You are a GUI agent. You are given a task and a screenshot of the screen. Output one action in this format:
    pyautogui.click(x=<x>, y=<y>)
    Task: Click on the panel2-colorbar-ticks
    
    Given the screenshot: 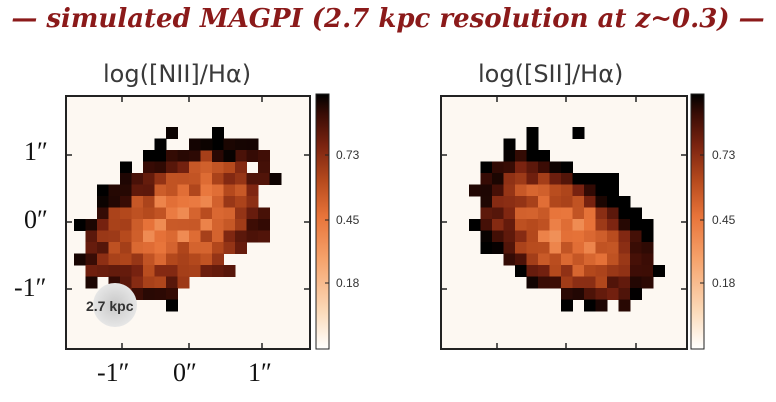 What is the action you would take?
    pyautogui.click(x=702, y=219)
    